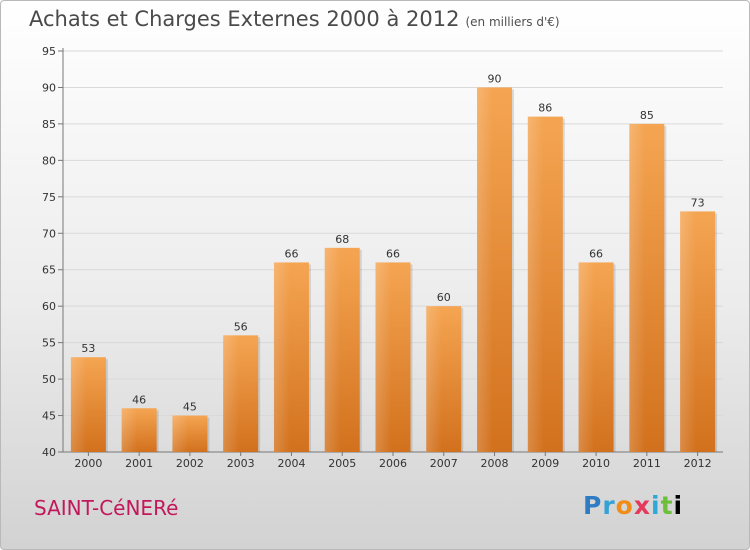 This screenshot has width=750, height=550. Describe the element at coordinates (244, 19) in the screenshot. I see `chart-title-text: Achats et Charges Externes 2000 à 2012` at that location.